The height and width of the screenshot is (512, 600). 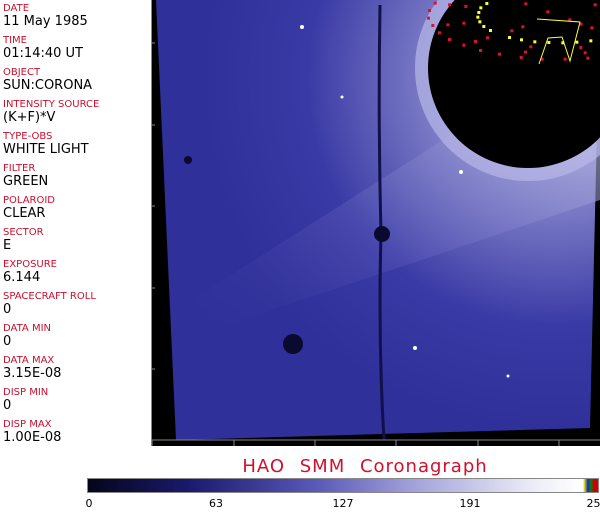 I want to click on info-label: TIME, so click(x=15, y=40).